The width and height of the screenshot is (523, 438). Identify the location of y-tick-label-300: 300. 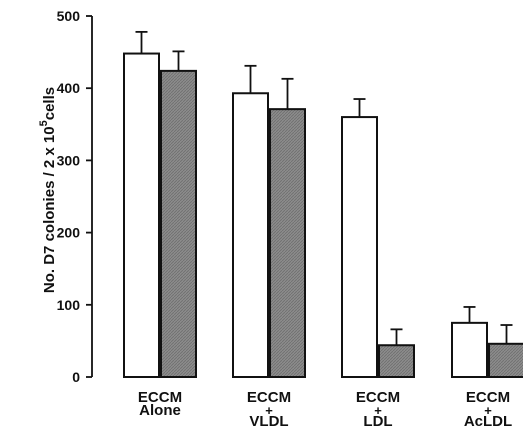
(69, 160).